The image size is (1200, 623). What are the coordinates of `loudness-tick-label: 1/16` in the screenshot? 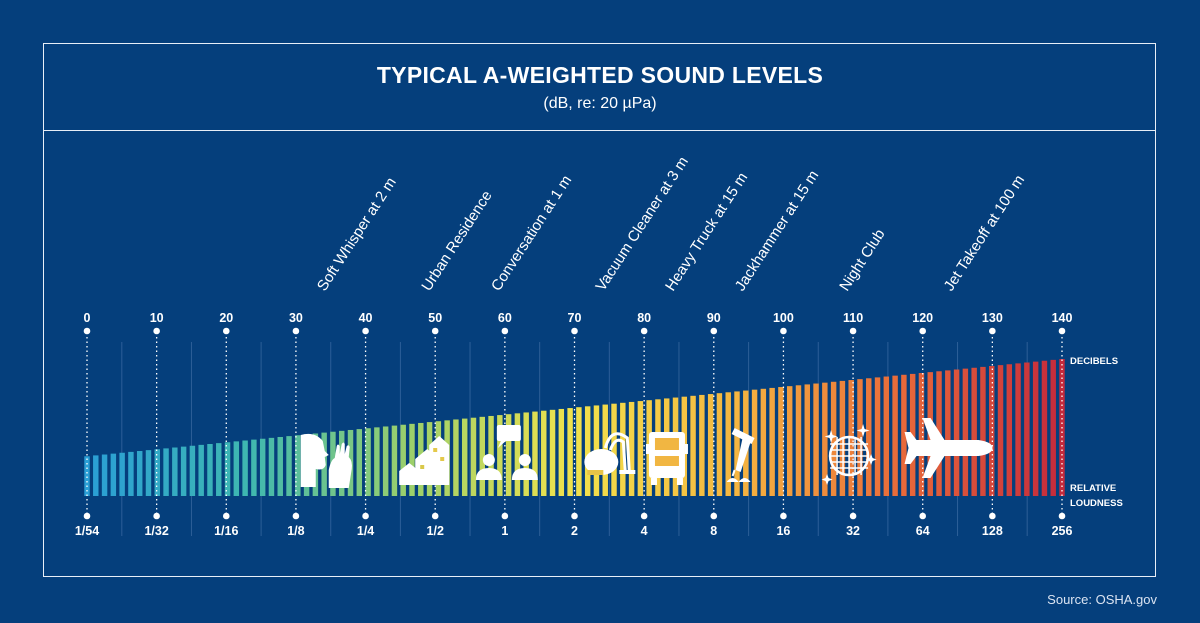 It's located at (226, 531).